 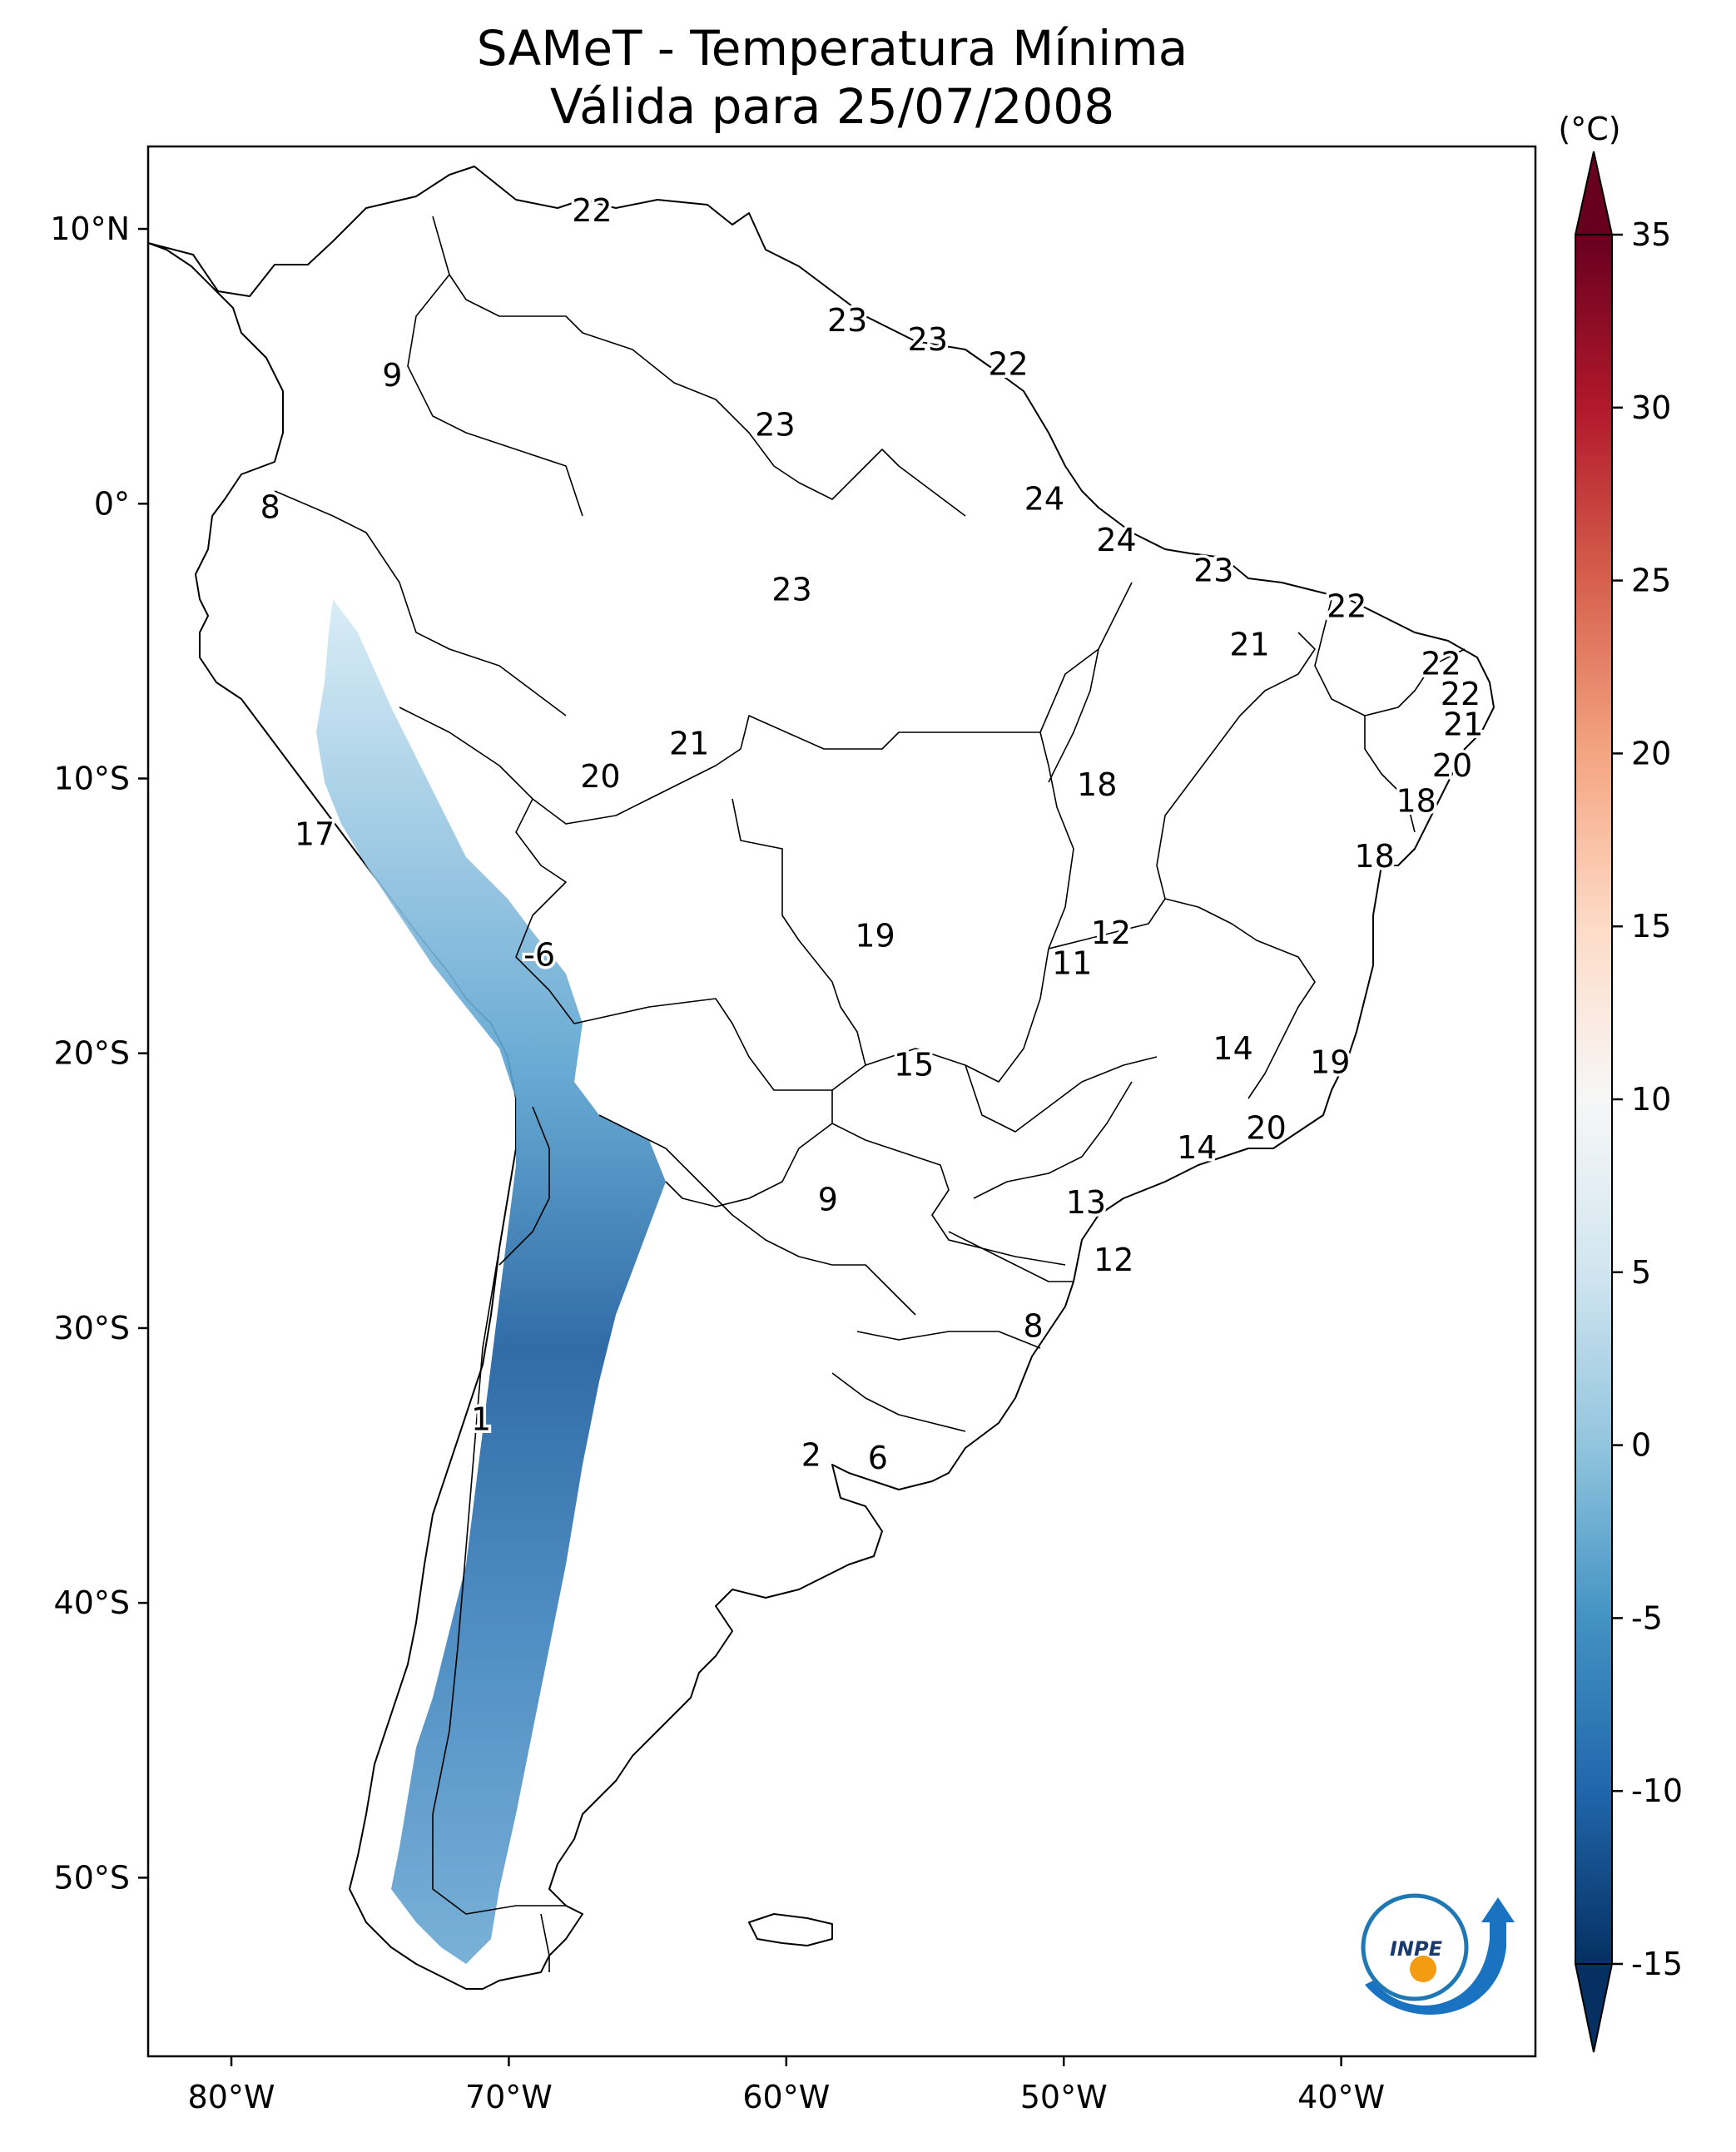 What do you see at coordinates (1594, 193) in the screenshot?
I see `colorbar-max-extend` at bounding box center [1594, 193].